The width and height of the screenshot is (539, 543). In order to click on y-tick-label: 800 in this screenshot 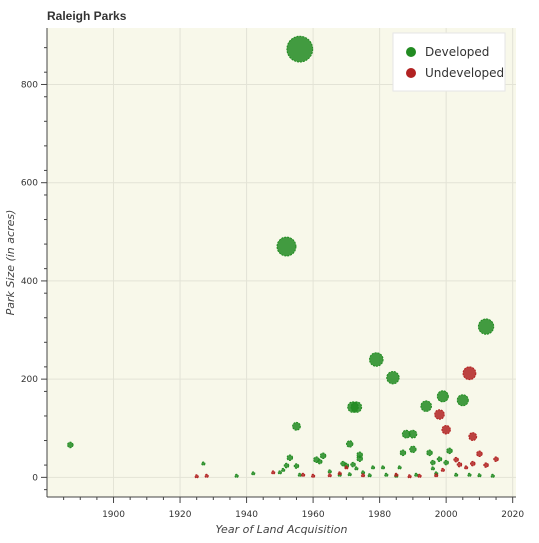, I will do `click(29, 85)`.